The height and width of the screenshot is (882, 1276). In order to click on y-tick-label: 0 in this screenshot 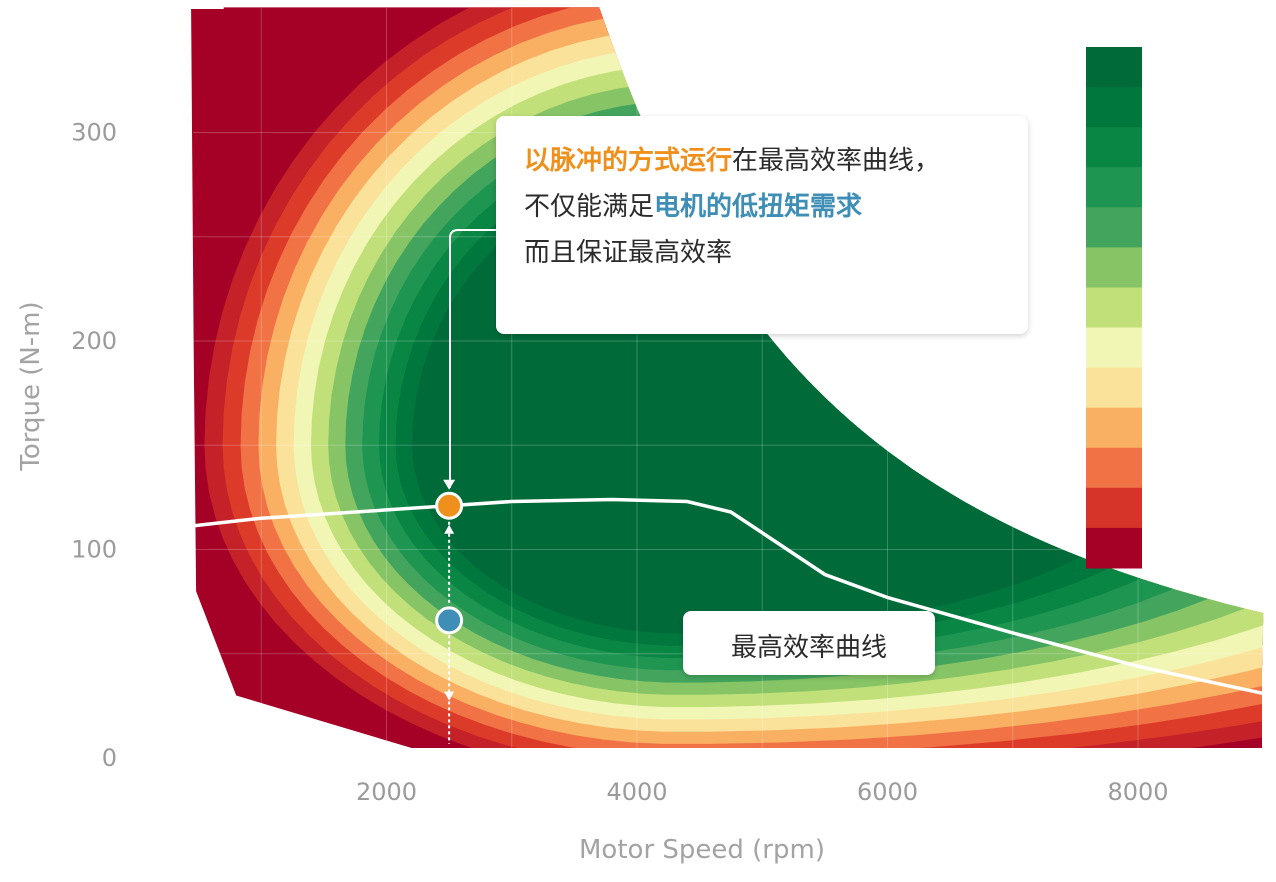, I will do `click(109, 758)`.